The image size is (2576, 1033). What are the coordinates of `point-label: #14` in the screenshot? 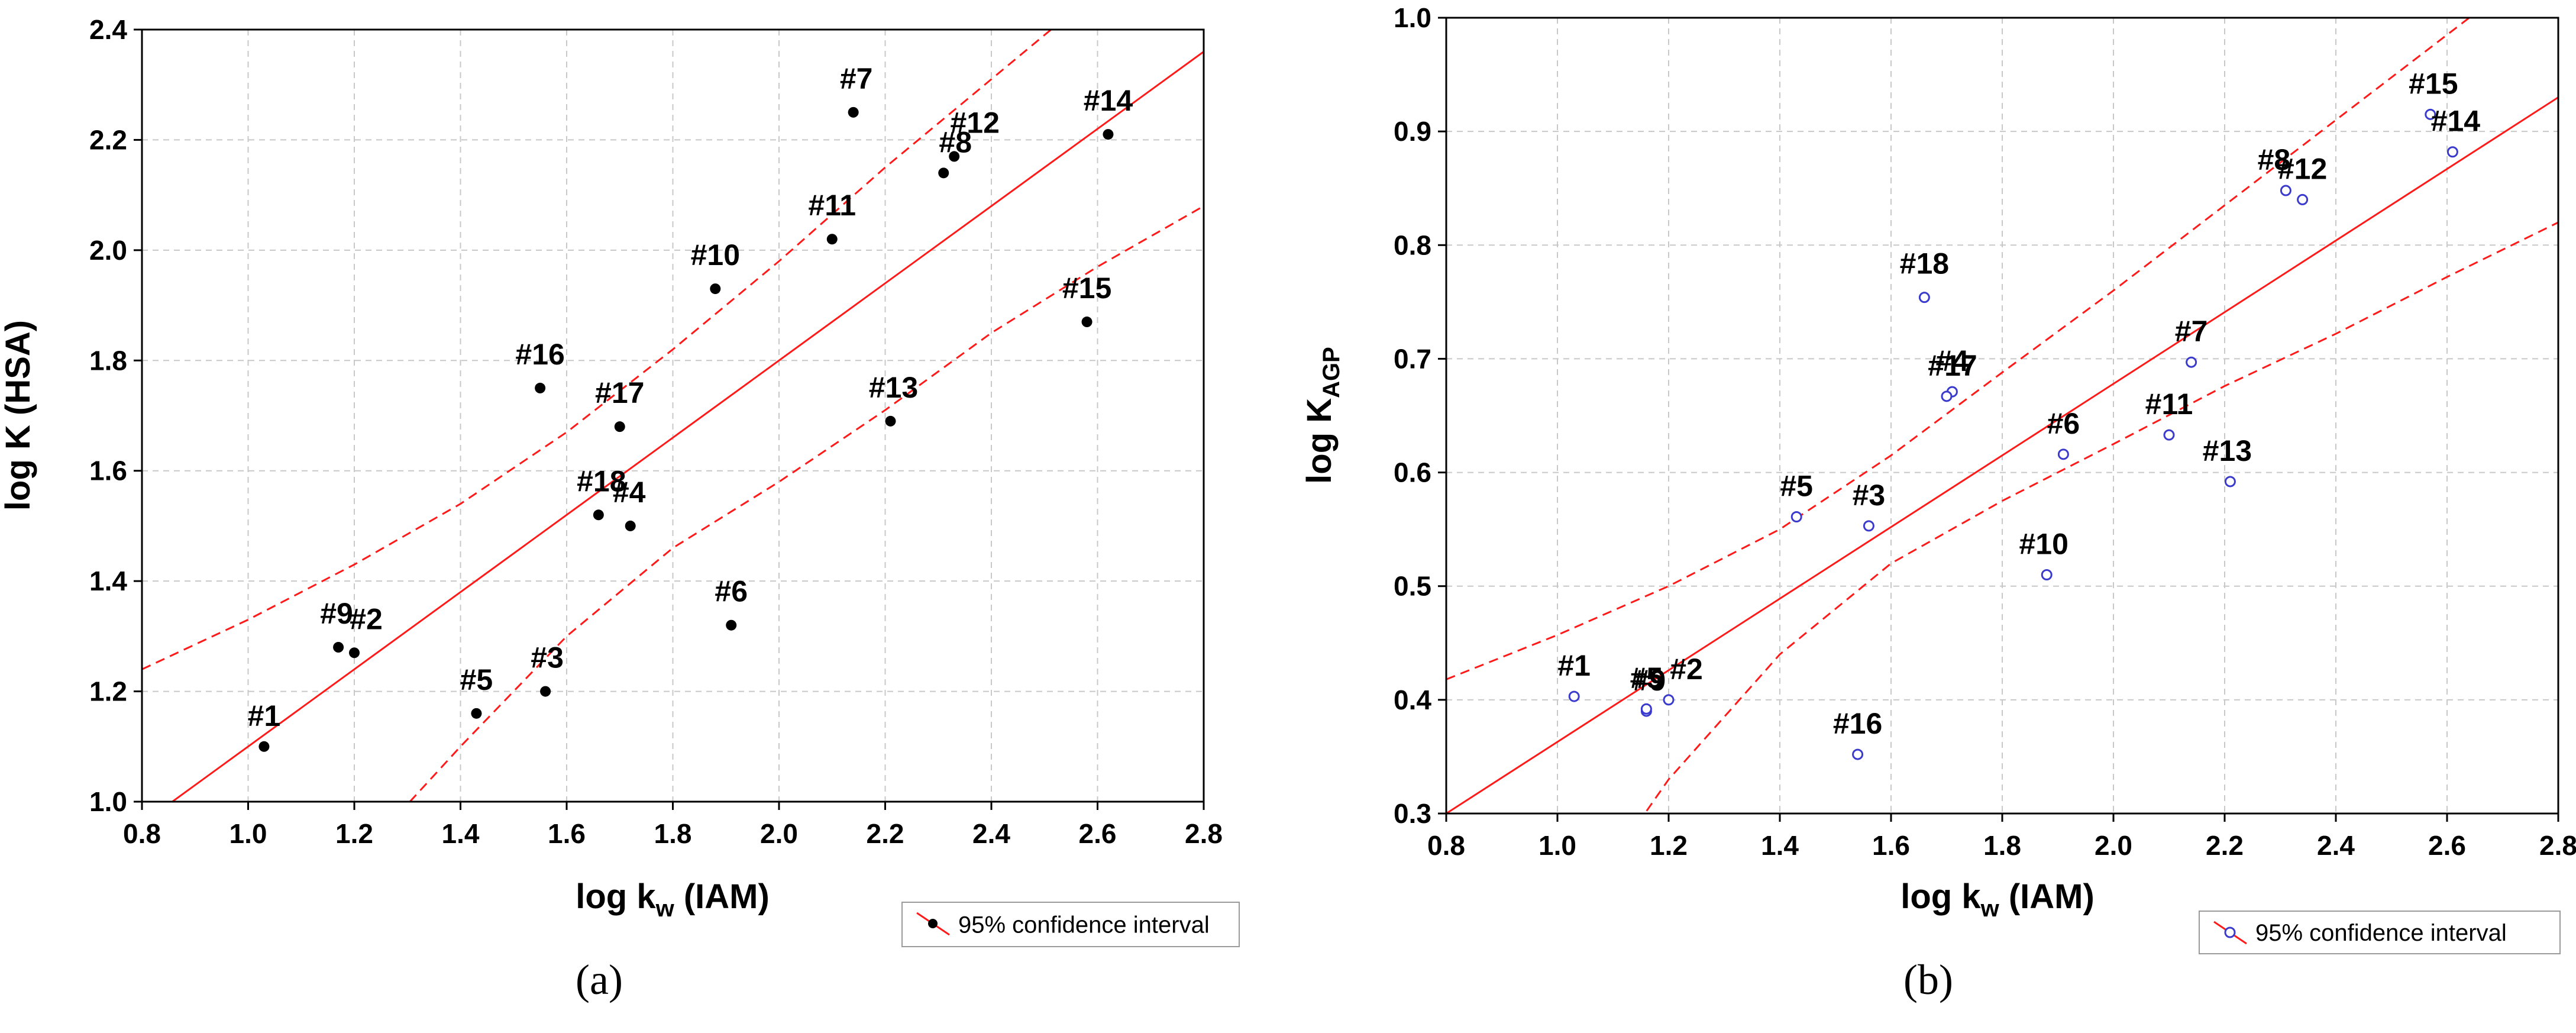 It's located at (2456, 121).